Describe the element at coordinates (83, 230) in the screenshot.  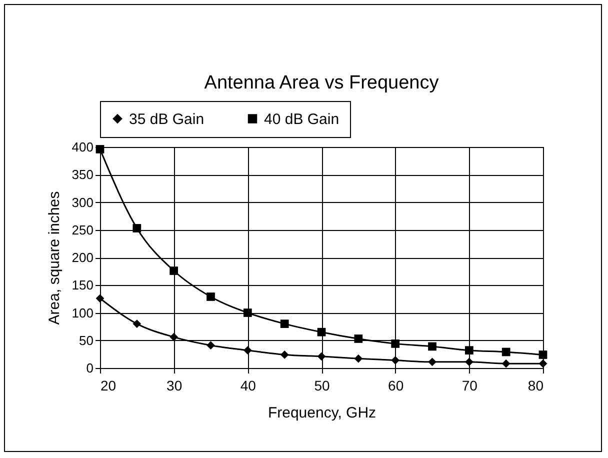
I see `y-tick-label: 250` at that location.